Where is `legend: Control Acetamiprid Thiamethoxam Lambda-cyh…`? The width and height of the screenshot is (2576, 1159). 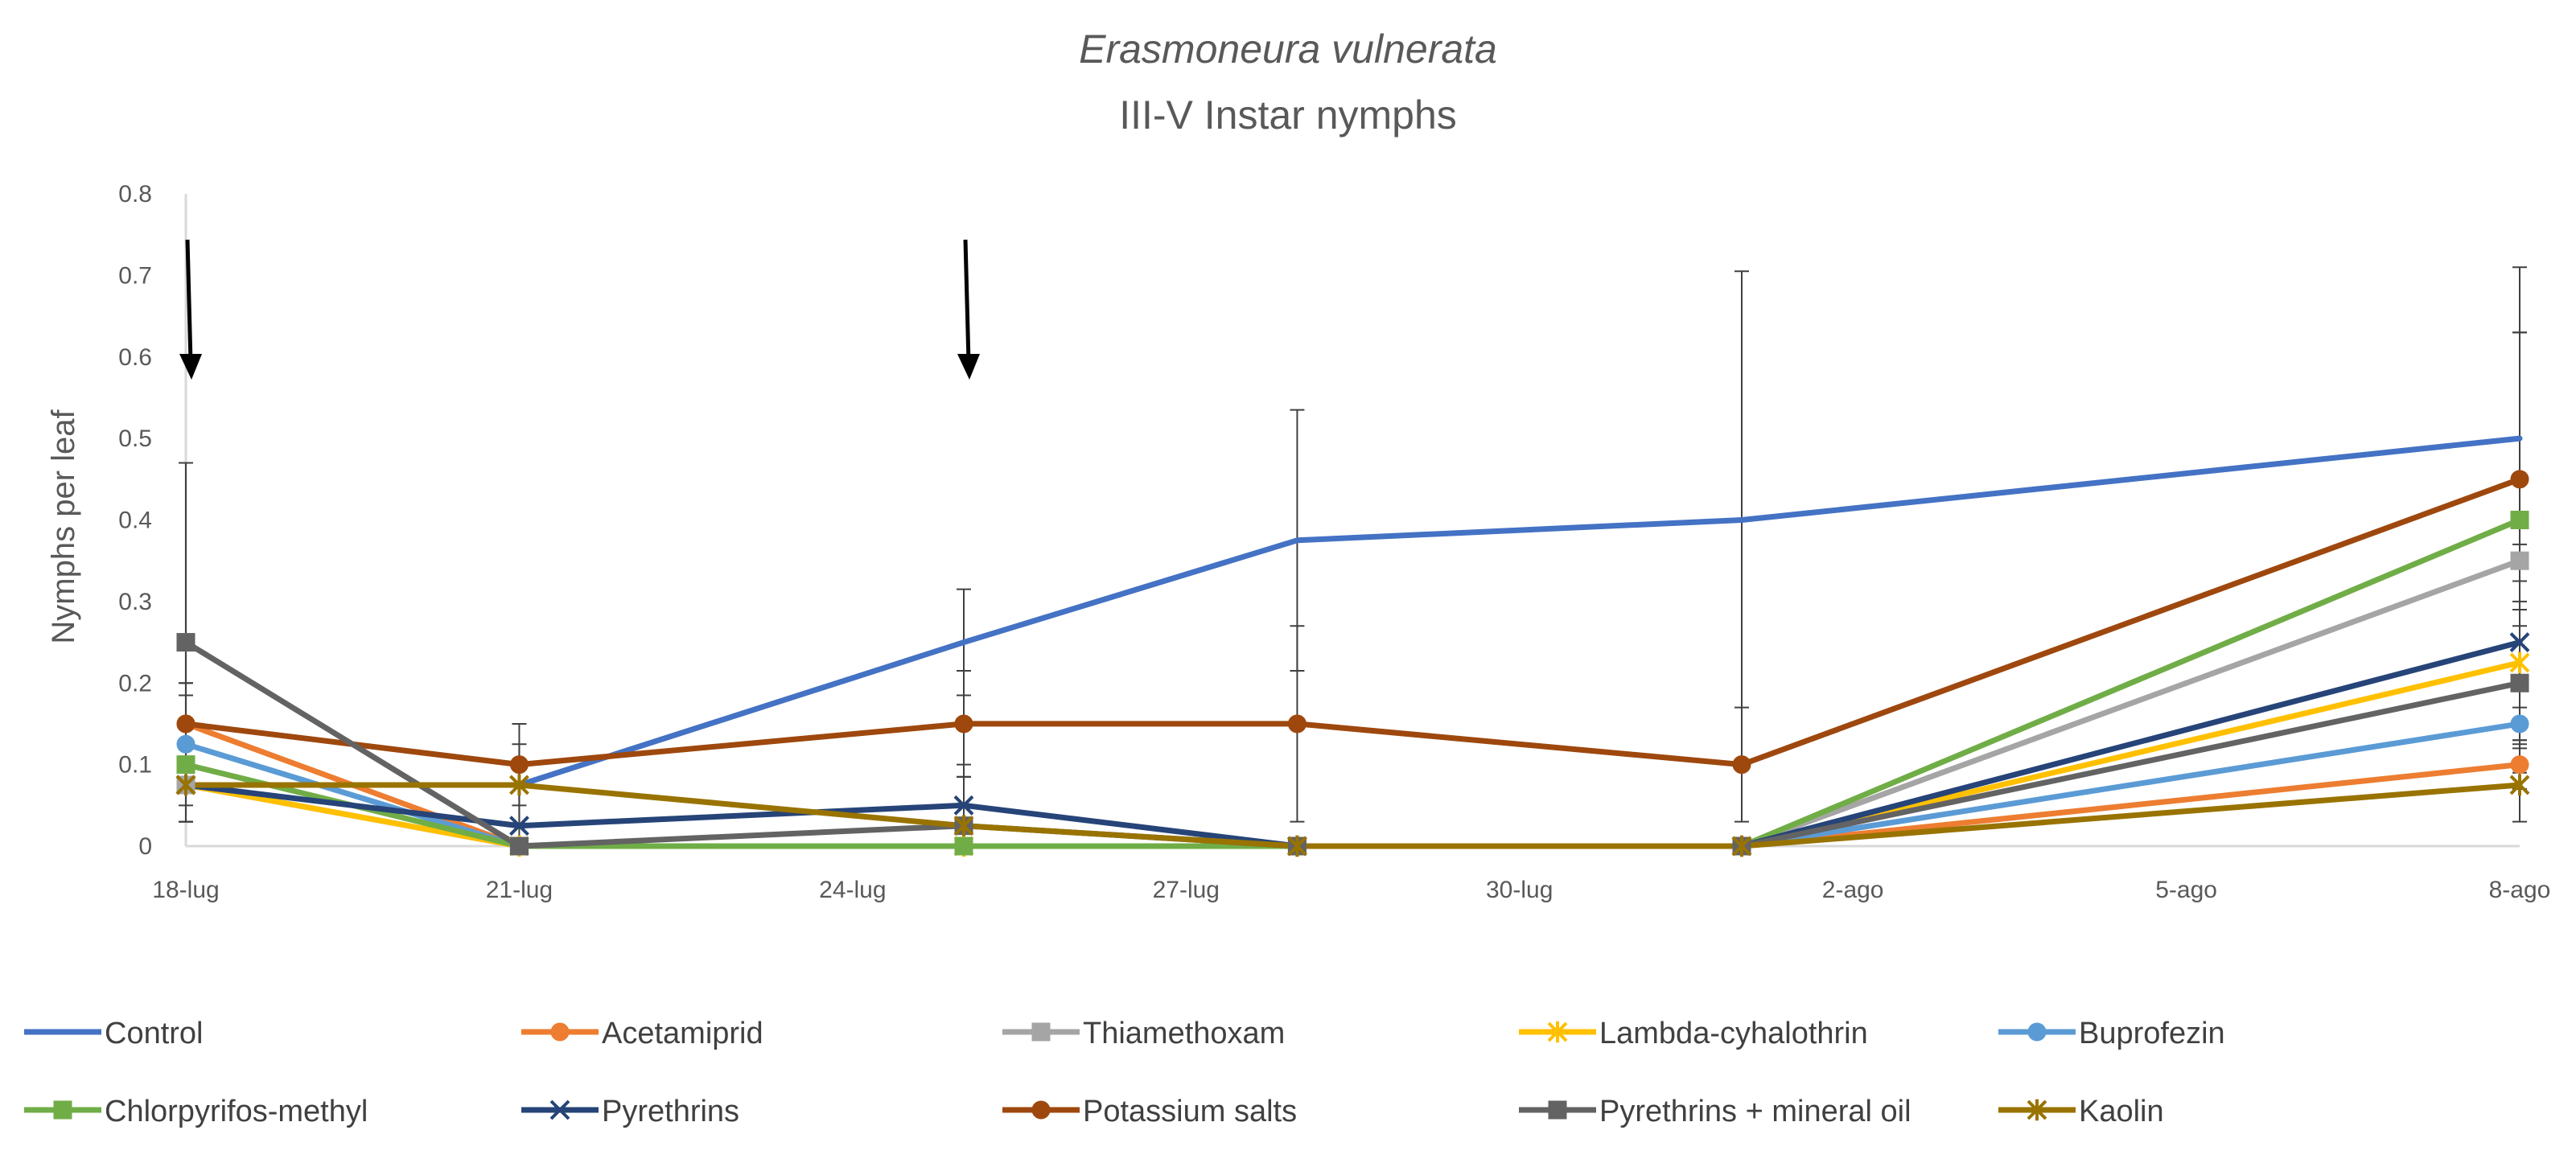
legend: Control Acetamiprid Thiamethoxam Lambda-cyh… is located at coordinates (1124, 1072).